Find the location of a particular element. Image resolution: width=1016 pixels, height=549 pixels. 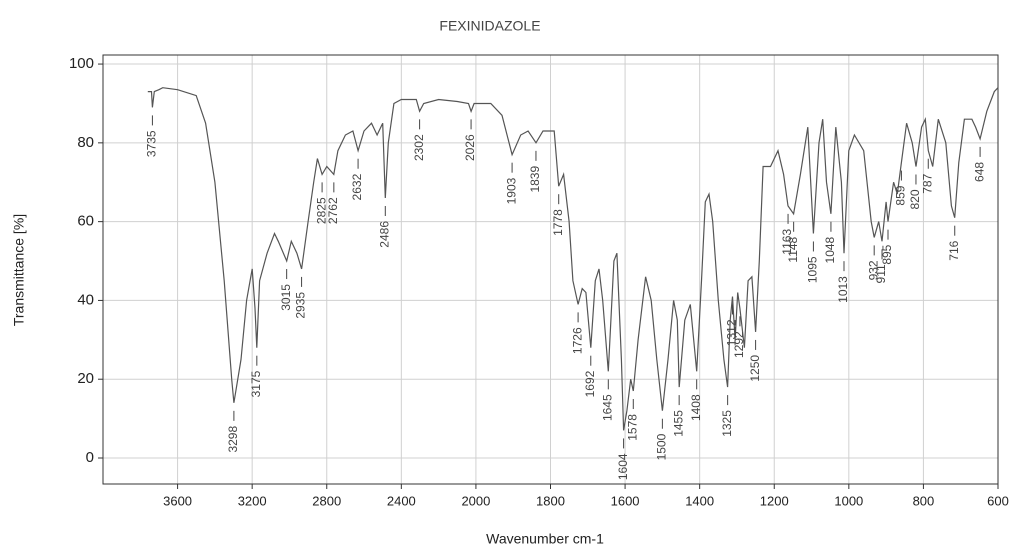

peak-label: 2825 is located at coordinates (321, 210).